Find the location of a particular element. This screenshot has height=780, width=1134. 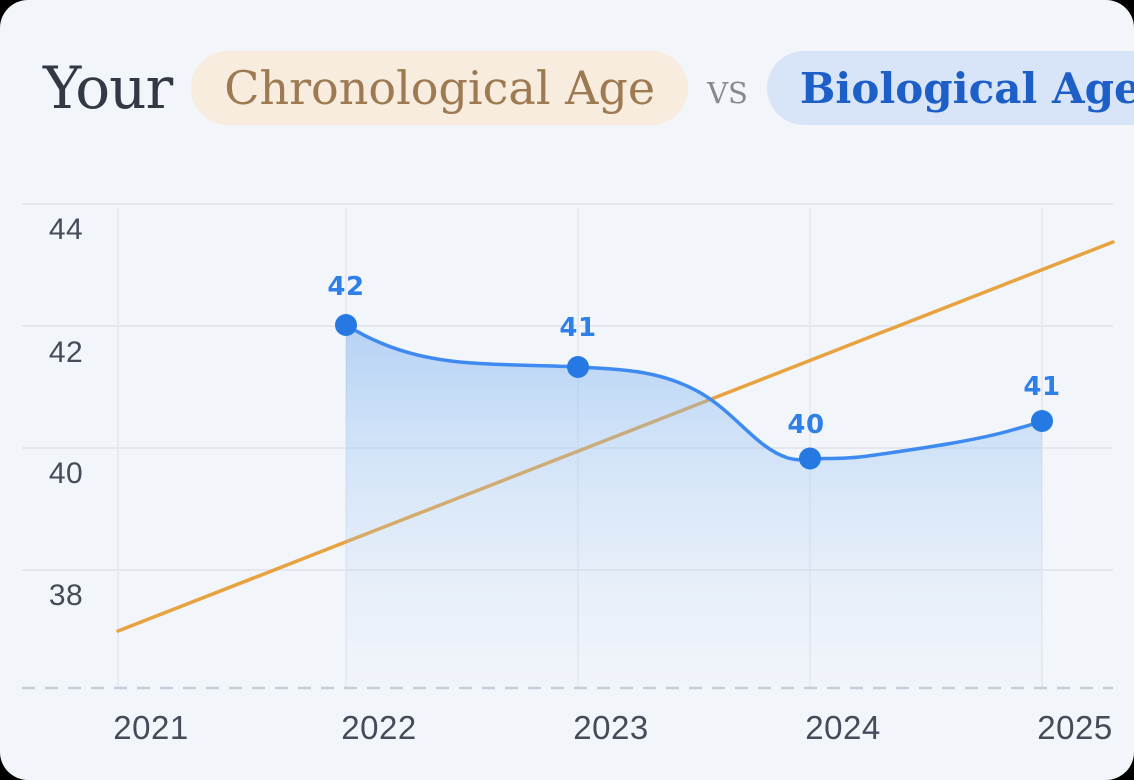

point-label-2023: 41 is located at coordinates (577, 328).